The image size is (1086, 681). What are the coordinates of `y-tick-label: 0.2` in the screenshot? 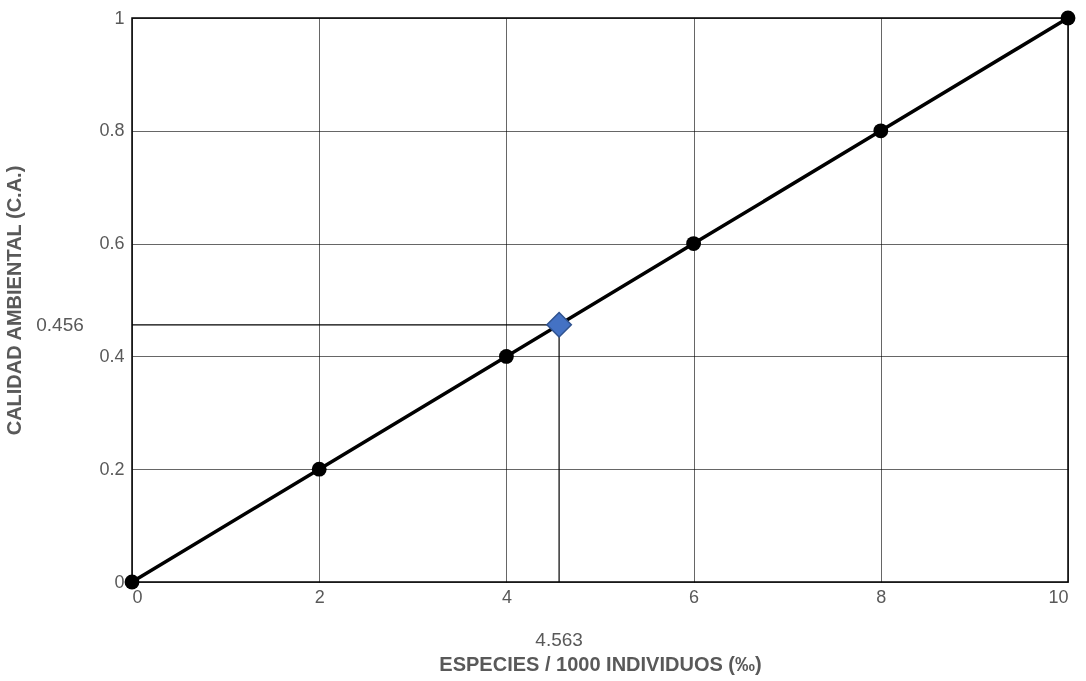 It's located at (112, 468).